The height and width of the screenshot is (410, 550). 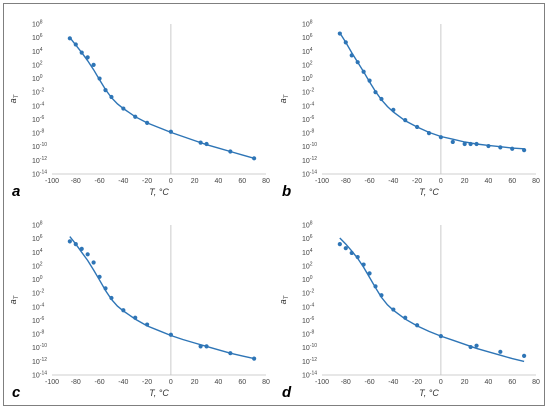 I want to click on y-tick-label: 10⁻⁴, so click(x=38, y=105).